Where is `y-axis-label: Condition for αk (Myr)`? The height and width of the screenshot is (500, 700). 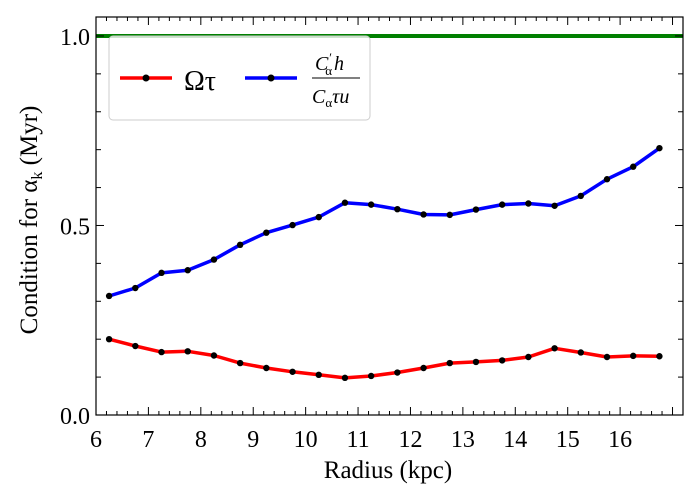
y-axis-label: Condition for αk (Myr) is located at coordinates (31, 220).